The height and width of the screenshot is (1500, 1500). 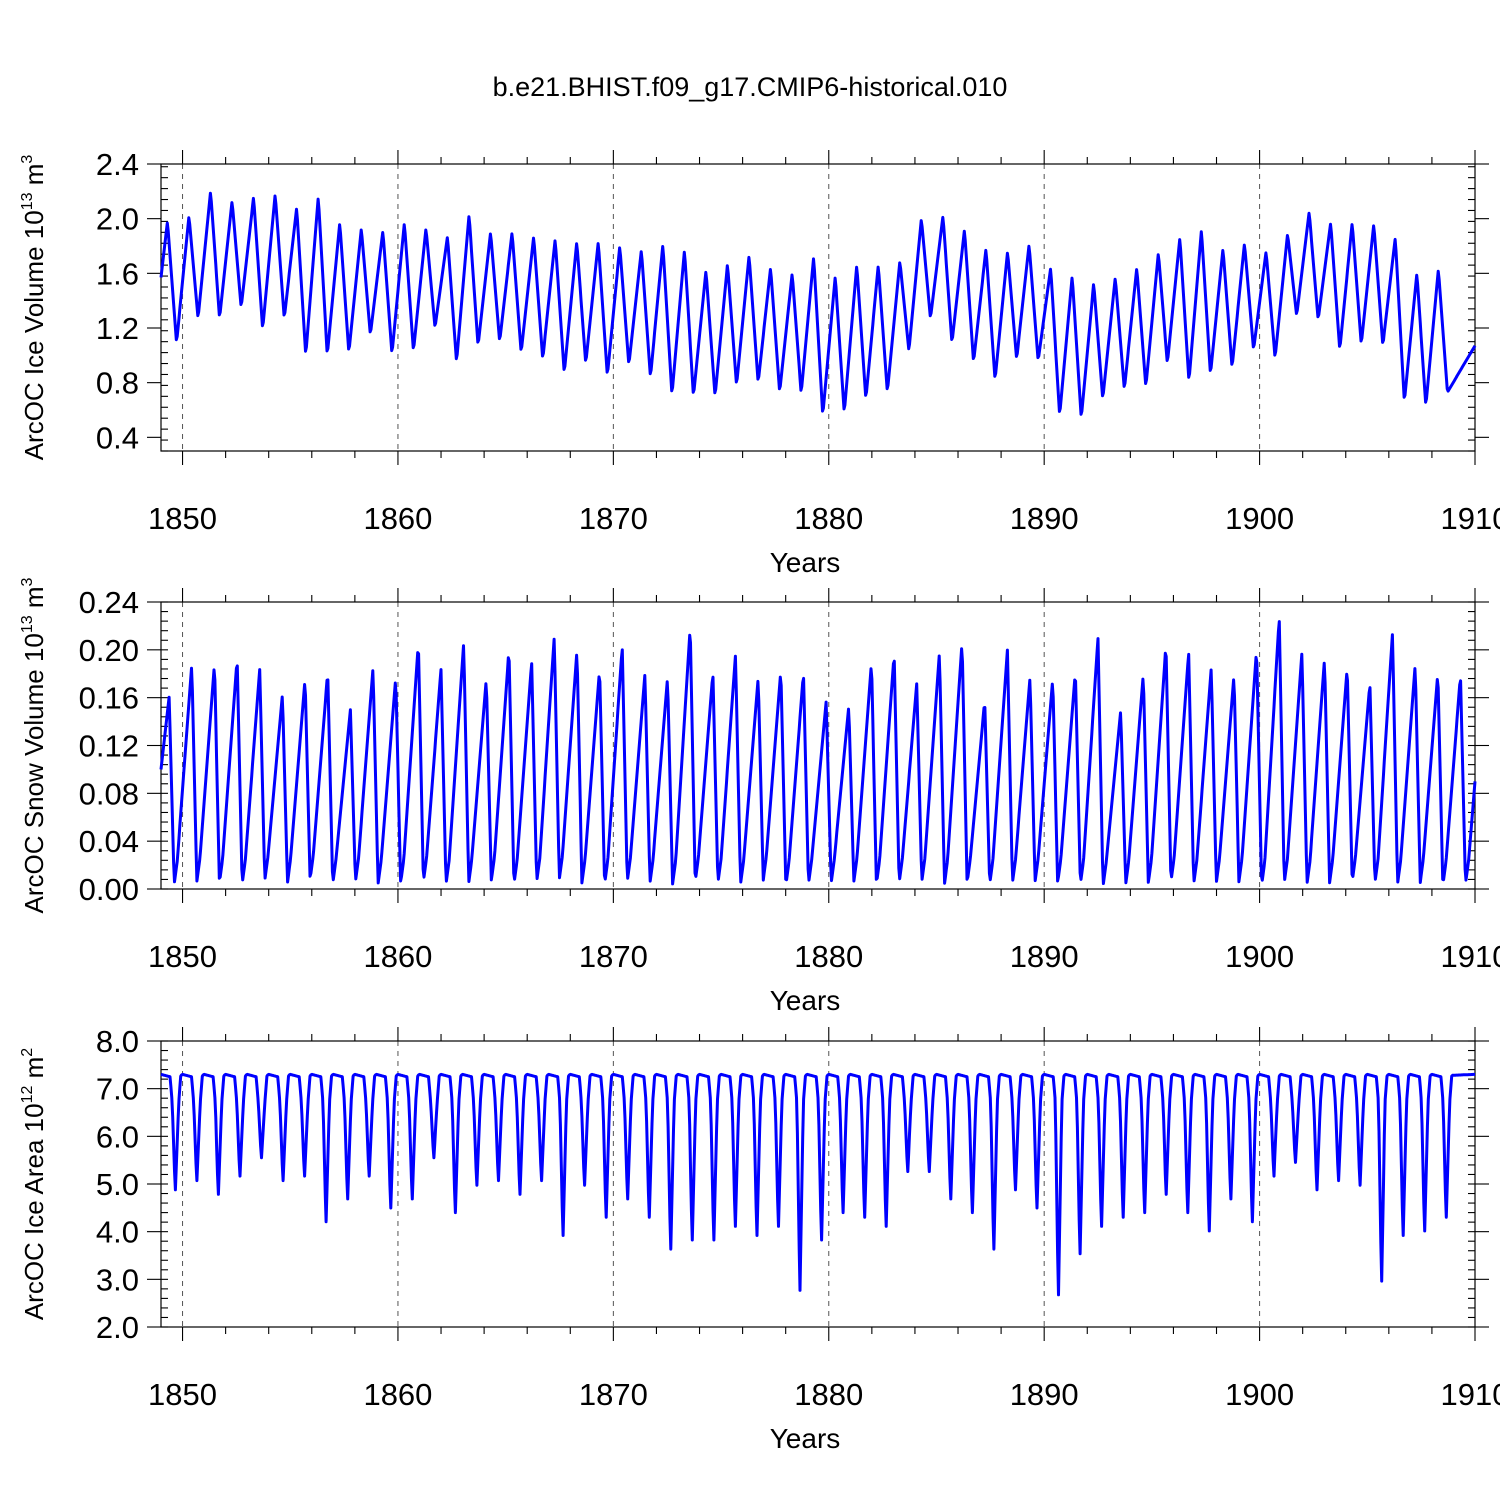 I want to click on y-tick-label: 8.0, so click(x=117, y=1041).